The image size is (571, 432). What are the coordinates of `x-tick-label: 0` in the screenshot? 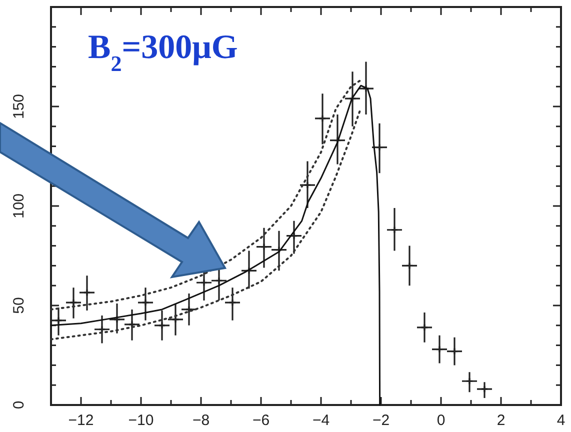 It's located at (441, 420).